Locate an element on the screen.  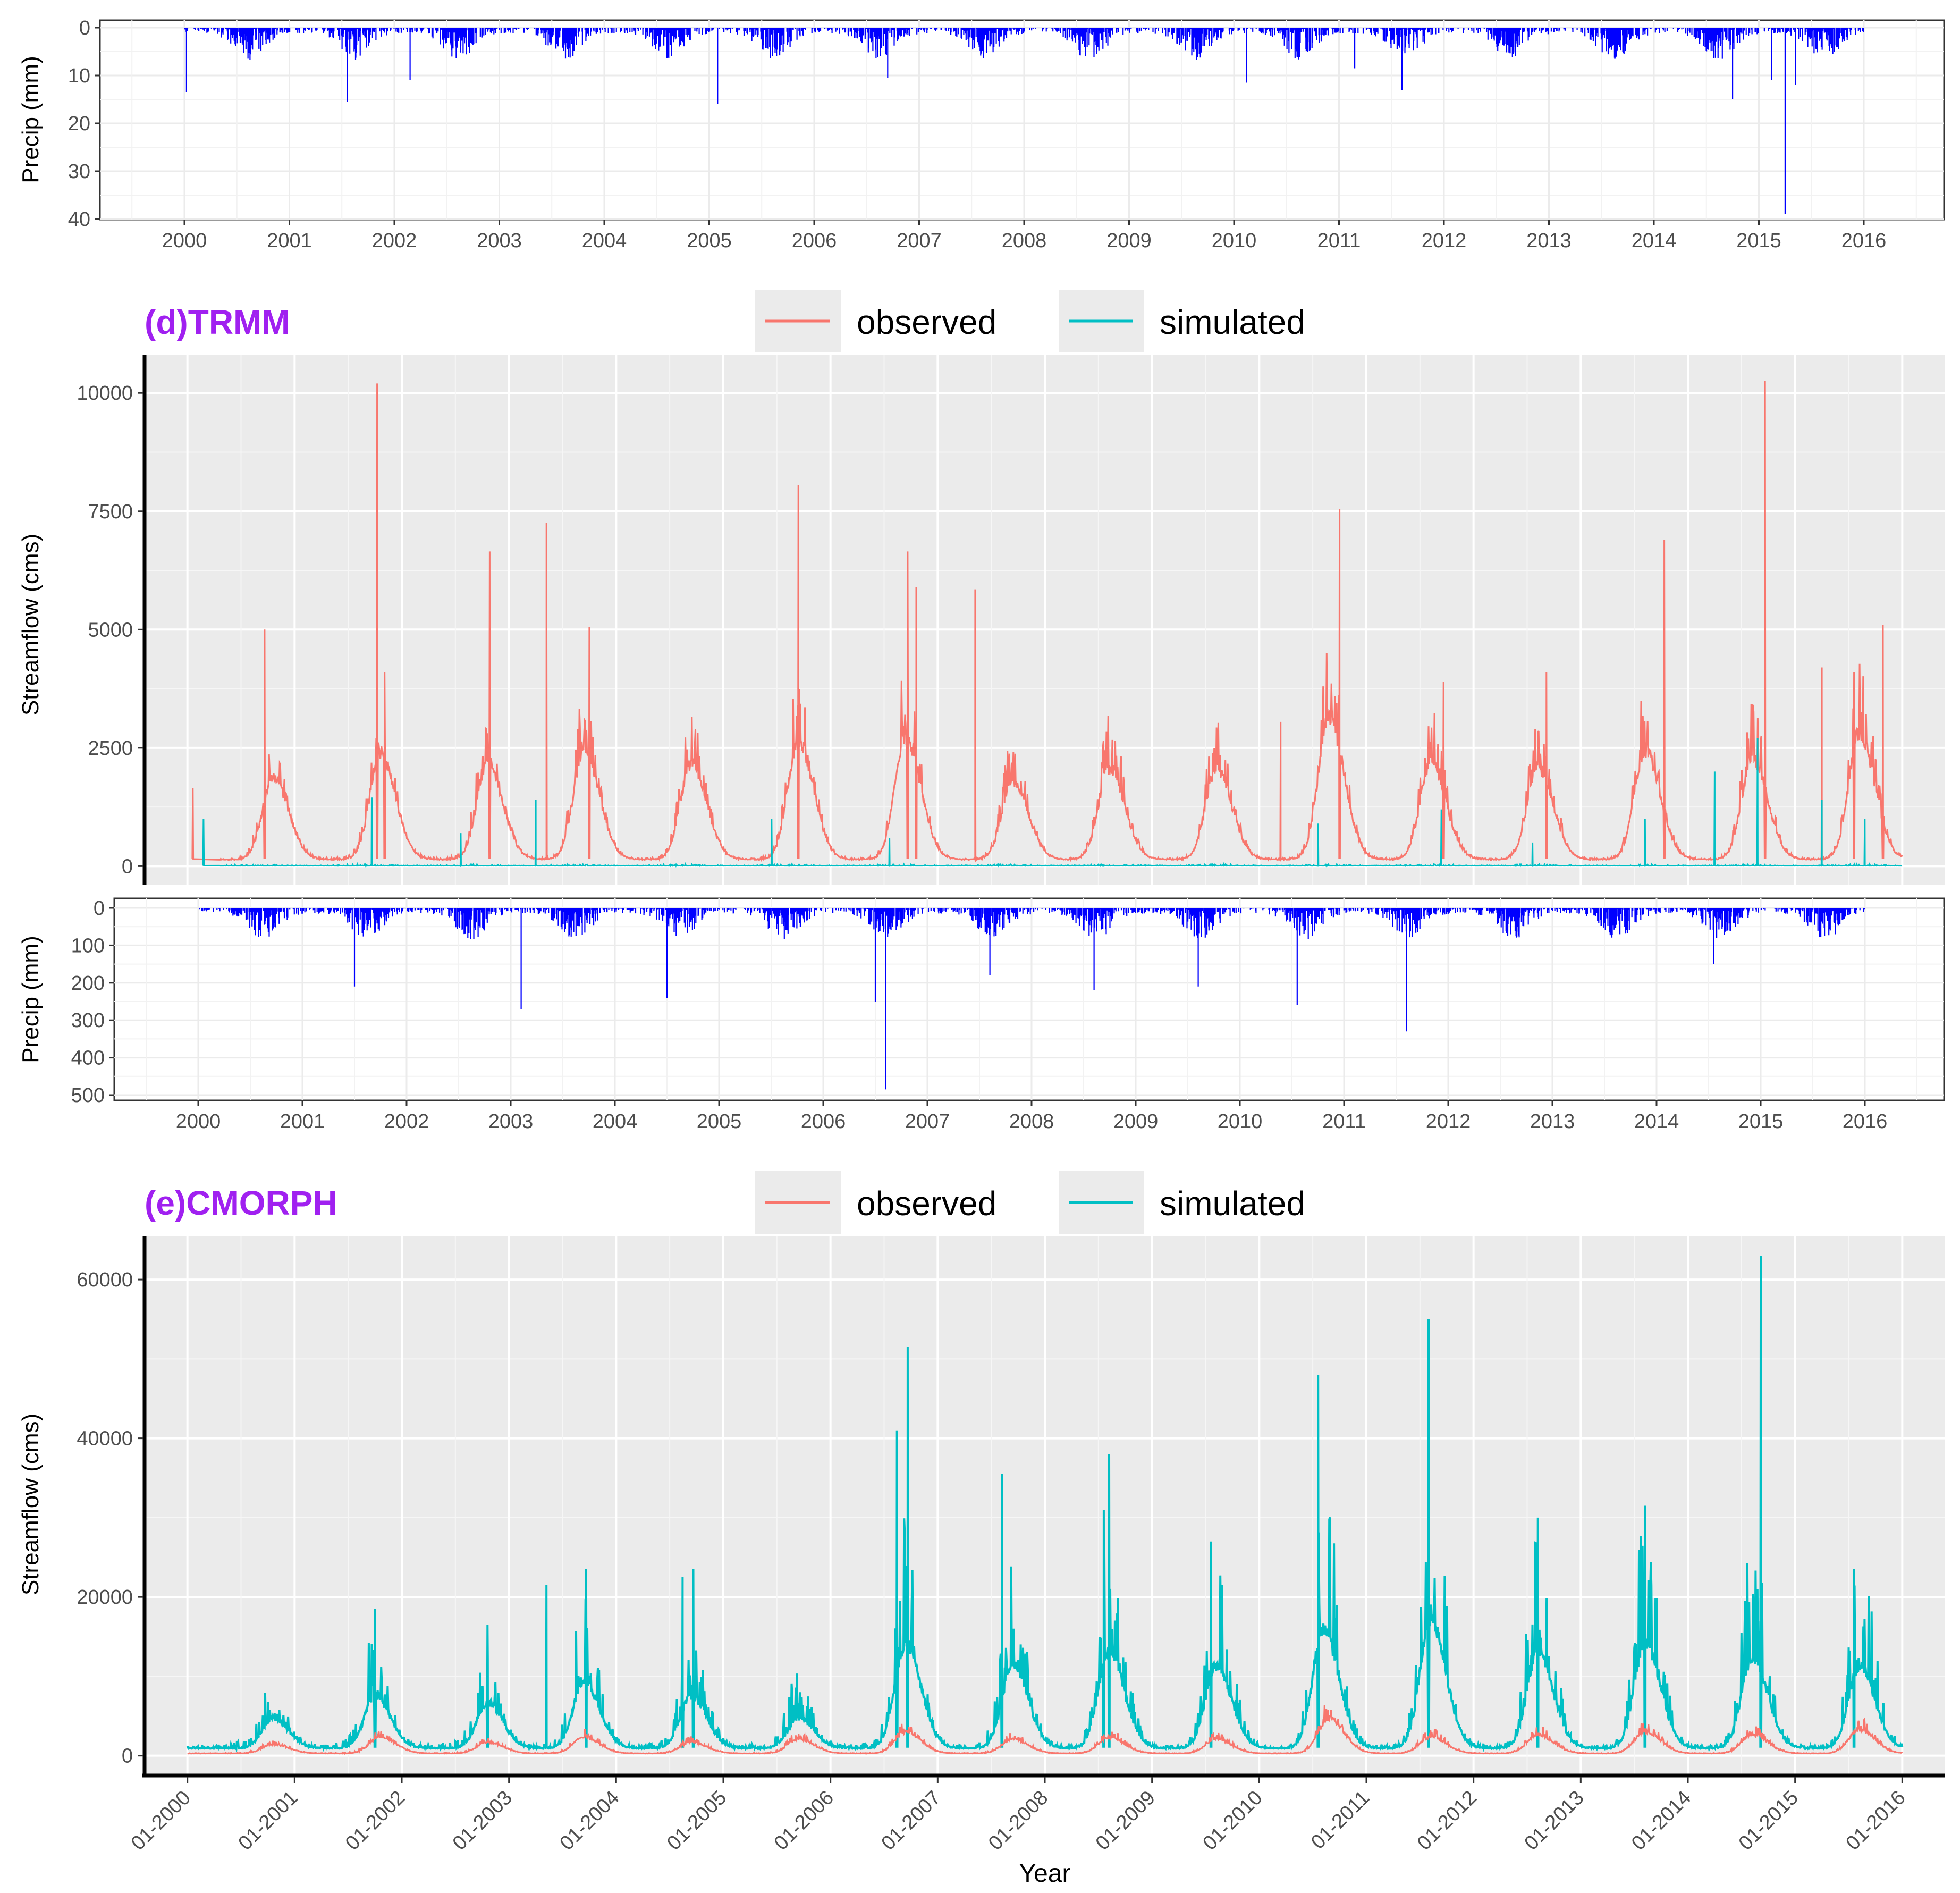
precip-middle-y-ticks: 0 100 200 300 400 500 is located at coordinates (92, 1002).